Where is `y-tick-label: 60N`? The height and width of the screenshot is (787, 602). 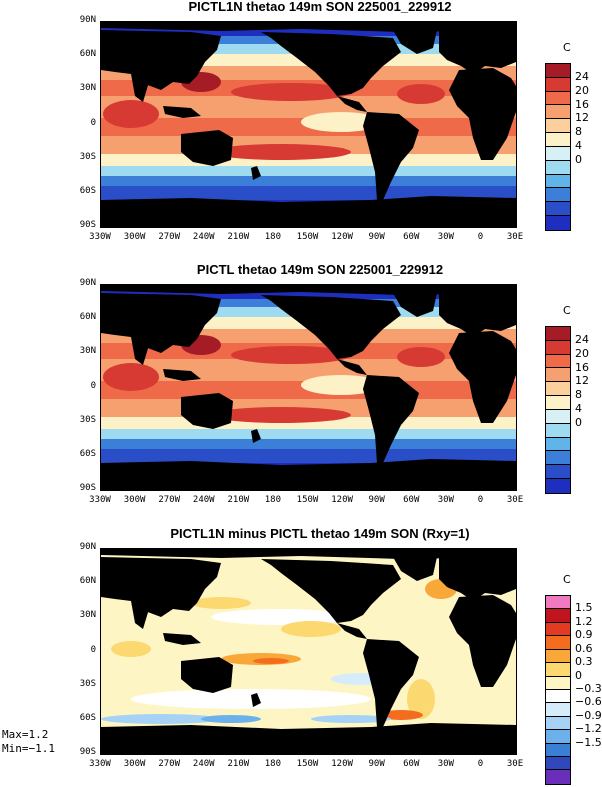
y-tick-label: 60N is located at coordinates (87, 317).